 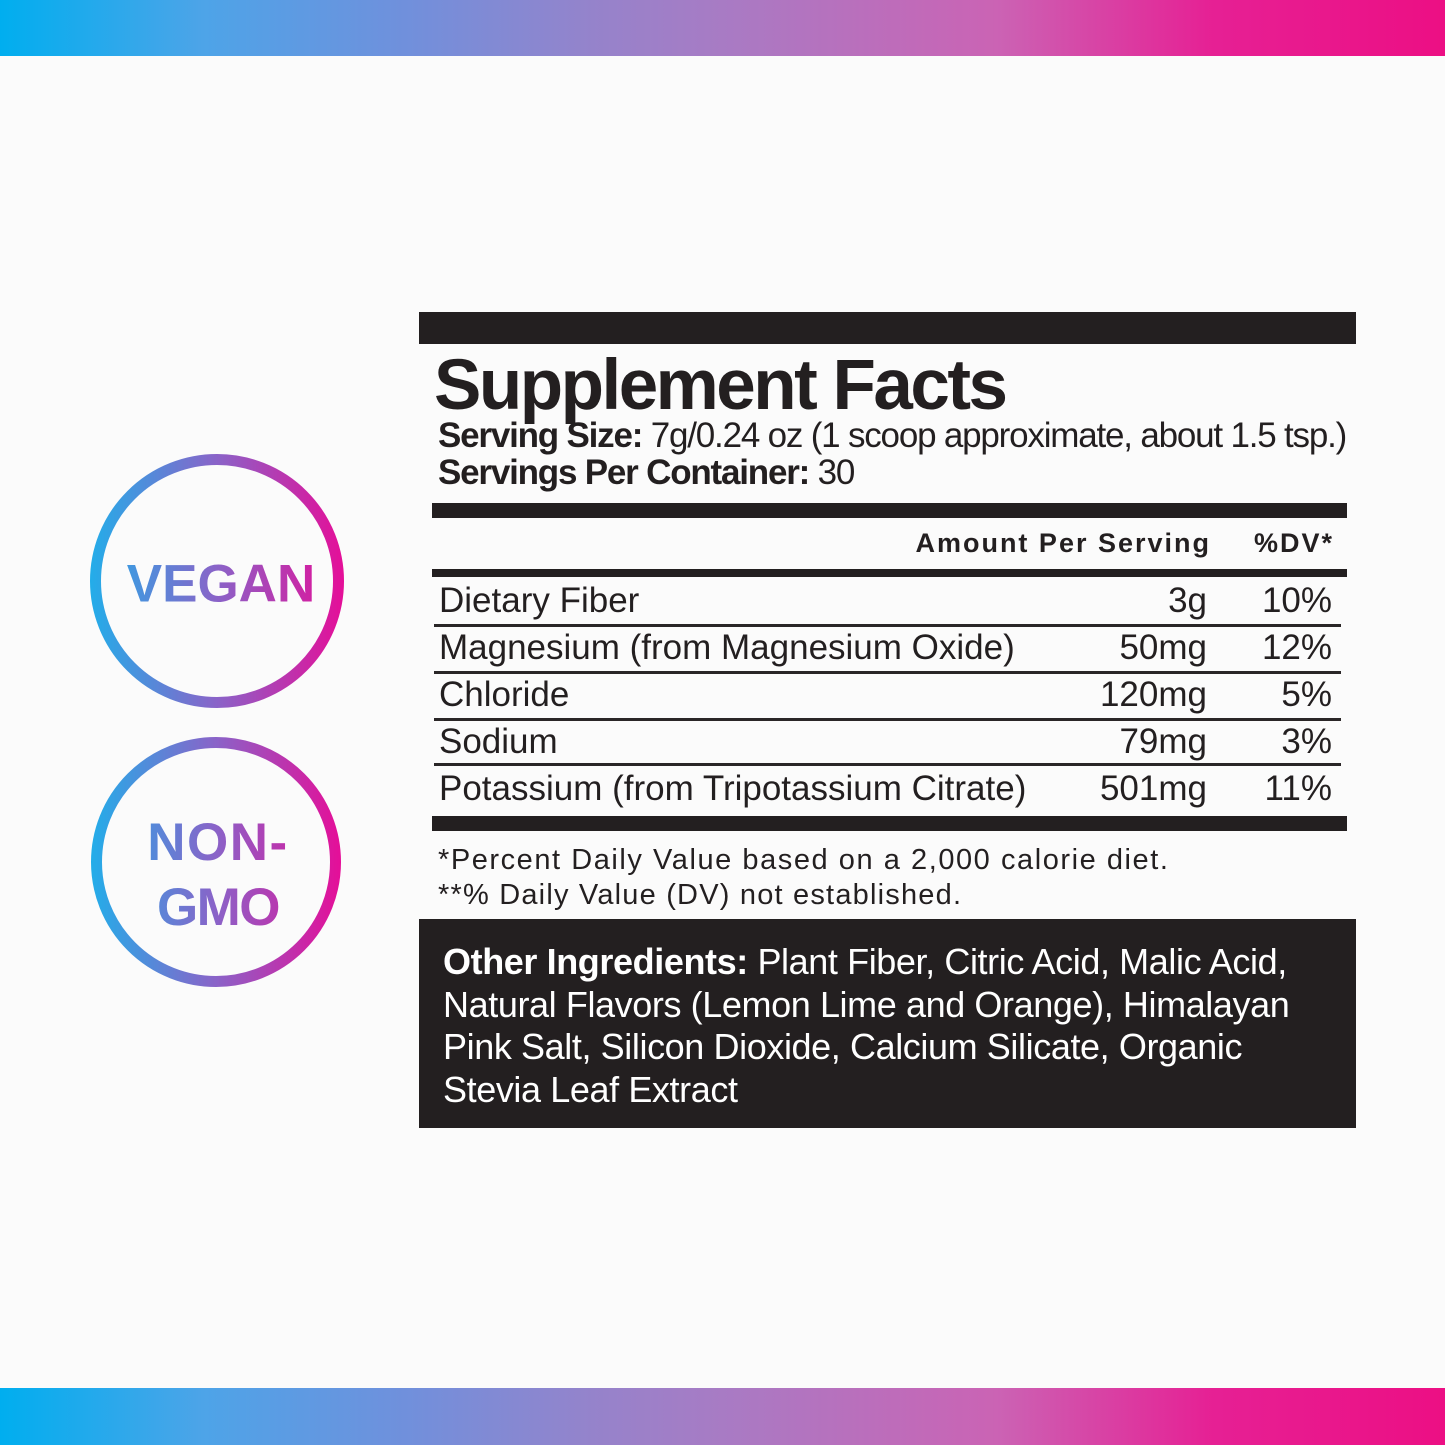 What do you see at coordinates (220, 583) in the screenshot?
I see `svg-text: VEGAN` at bounding box center [220, 583].